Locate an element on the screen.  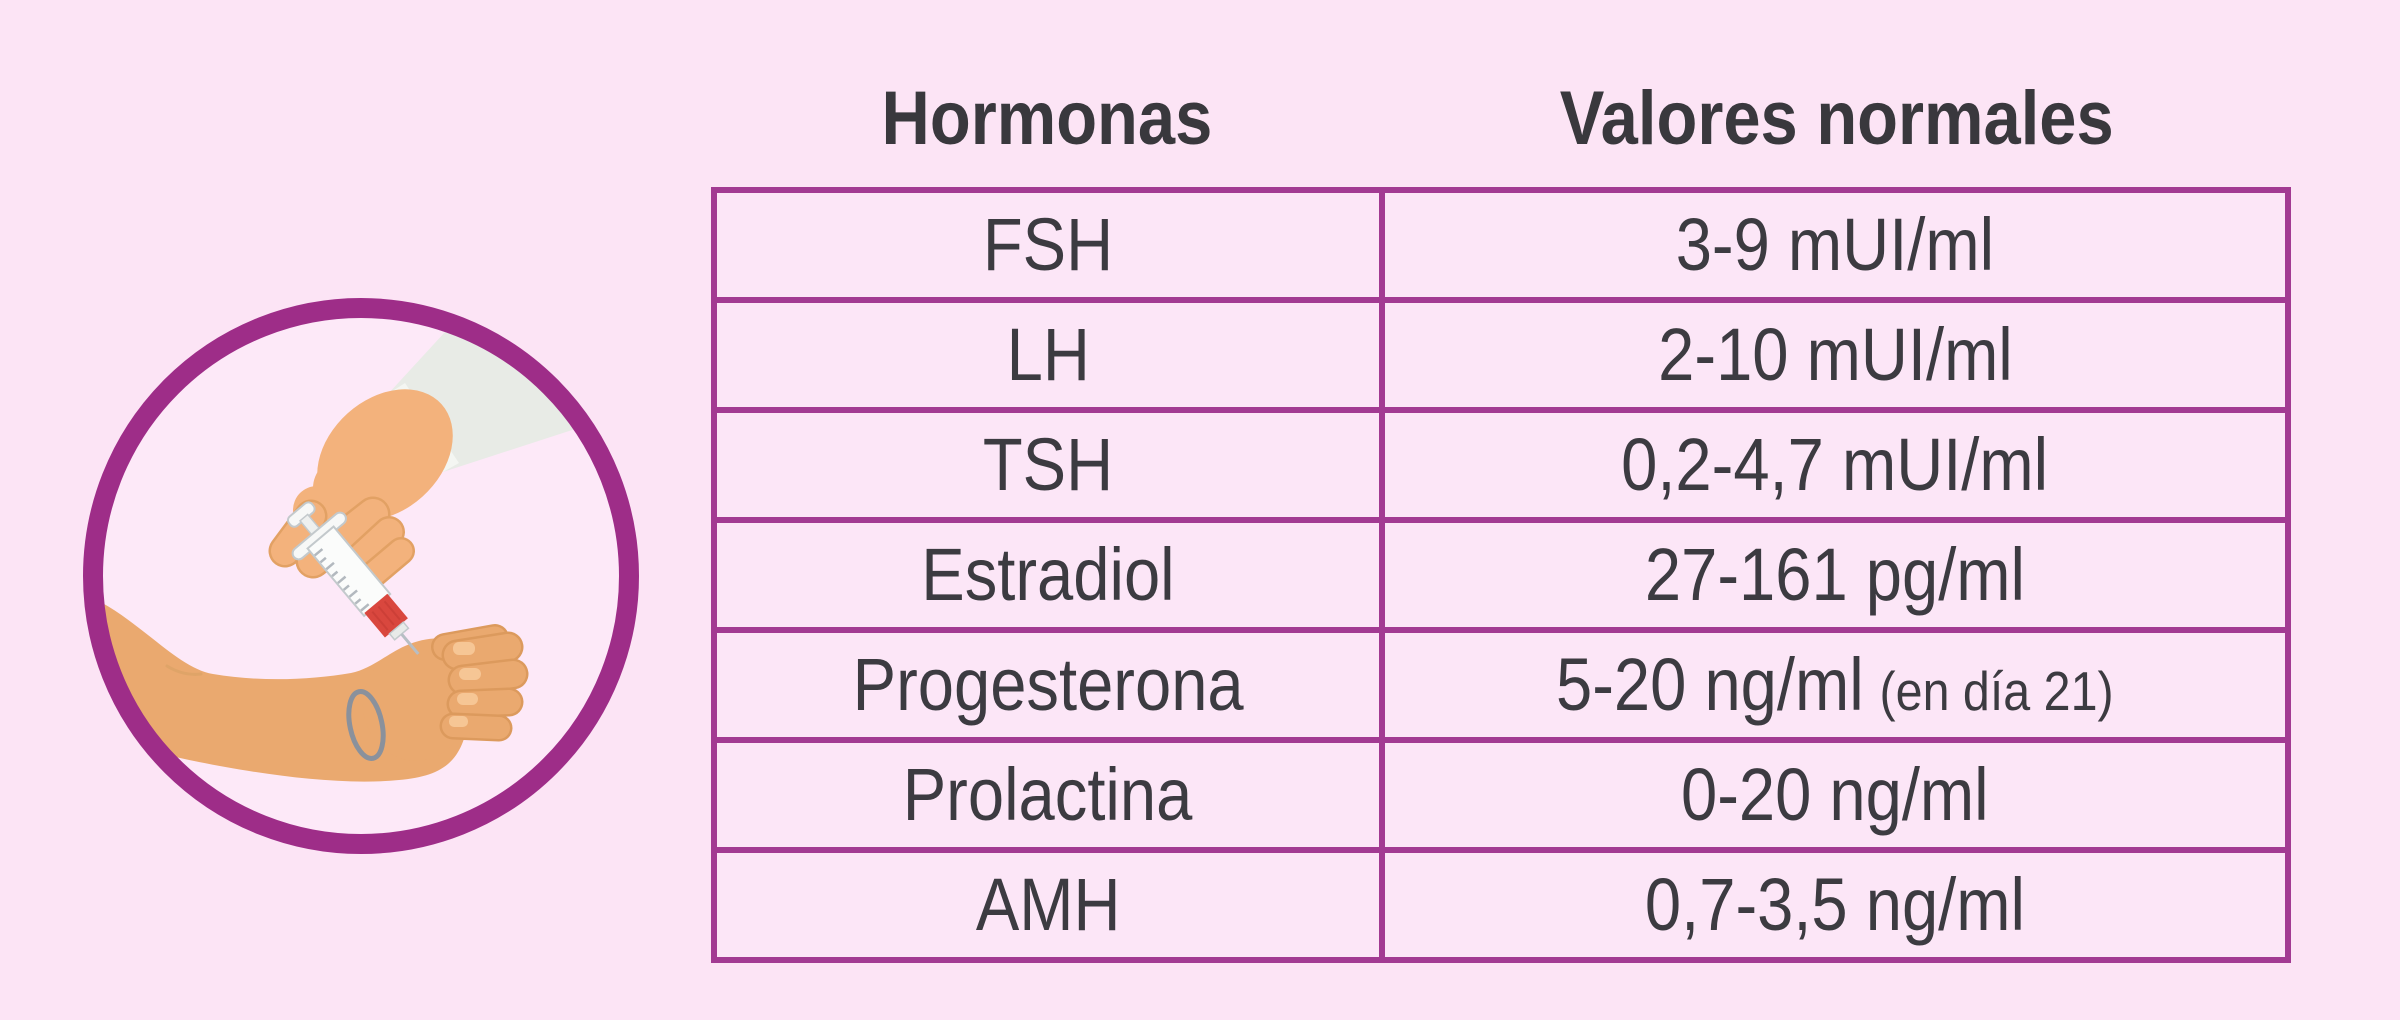
table-row: Progesterona 5-20 ng/ml (en día 21) is located at coordinates (1501, 688).